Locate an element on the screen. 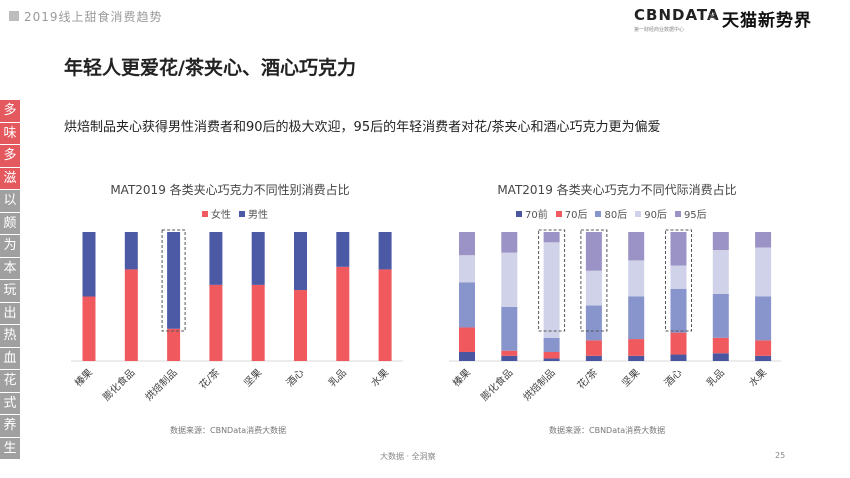 This screenshot has width=850, height=478. tmall-logo: 天猫新势界 is located at coordinates (767, 21).